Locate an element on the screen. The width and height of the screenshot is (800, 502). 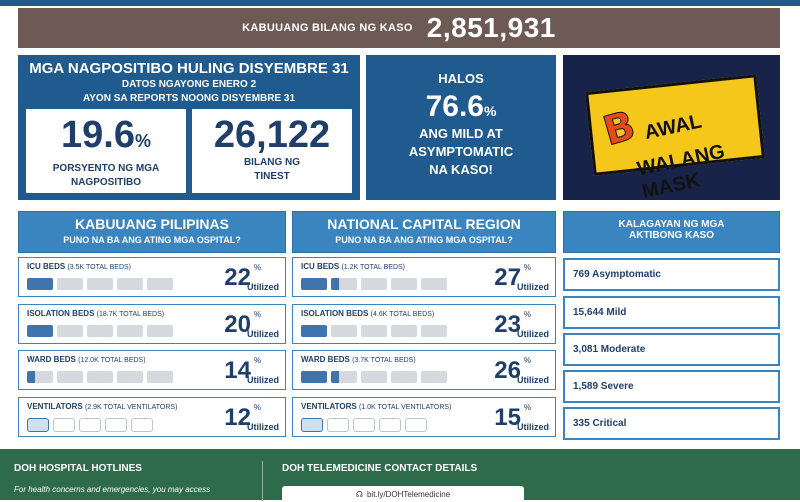
bed-utilization-value: 27 is located at coordinates (507, 277).